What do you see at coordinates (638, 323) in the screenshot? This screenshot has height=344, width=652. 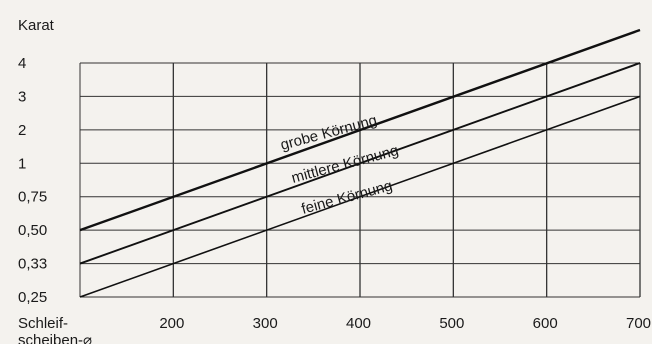 I see `x-tick-label: 700` at bounding box center [638, 323].